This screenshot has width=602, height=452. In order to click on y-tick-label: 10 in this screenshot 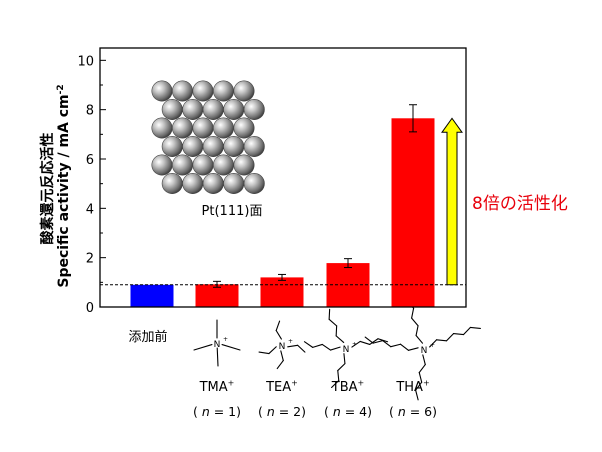, I will do `click(85, 61)`.